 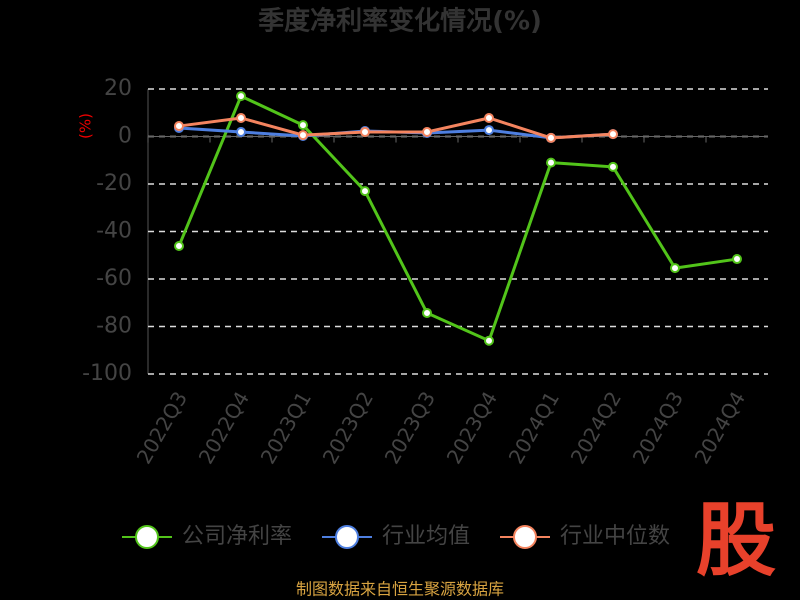 What do you see at coordinates (114, 231) in the screenshot?
I see `y-tick-label: -40` at bounding box center [114, 231].